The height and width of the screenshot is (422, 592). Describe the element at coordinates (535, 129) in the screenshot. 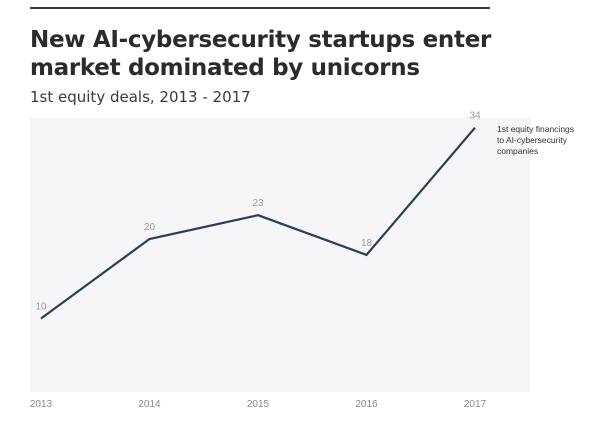

I see `legend-label-line-1: 1st equity financings` at that location.